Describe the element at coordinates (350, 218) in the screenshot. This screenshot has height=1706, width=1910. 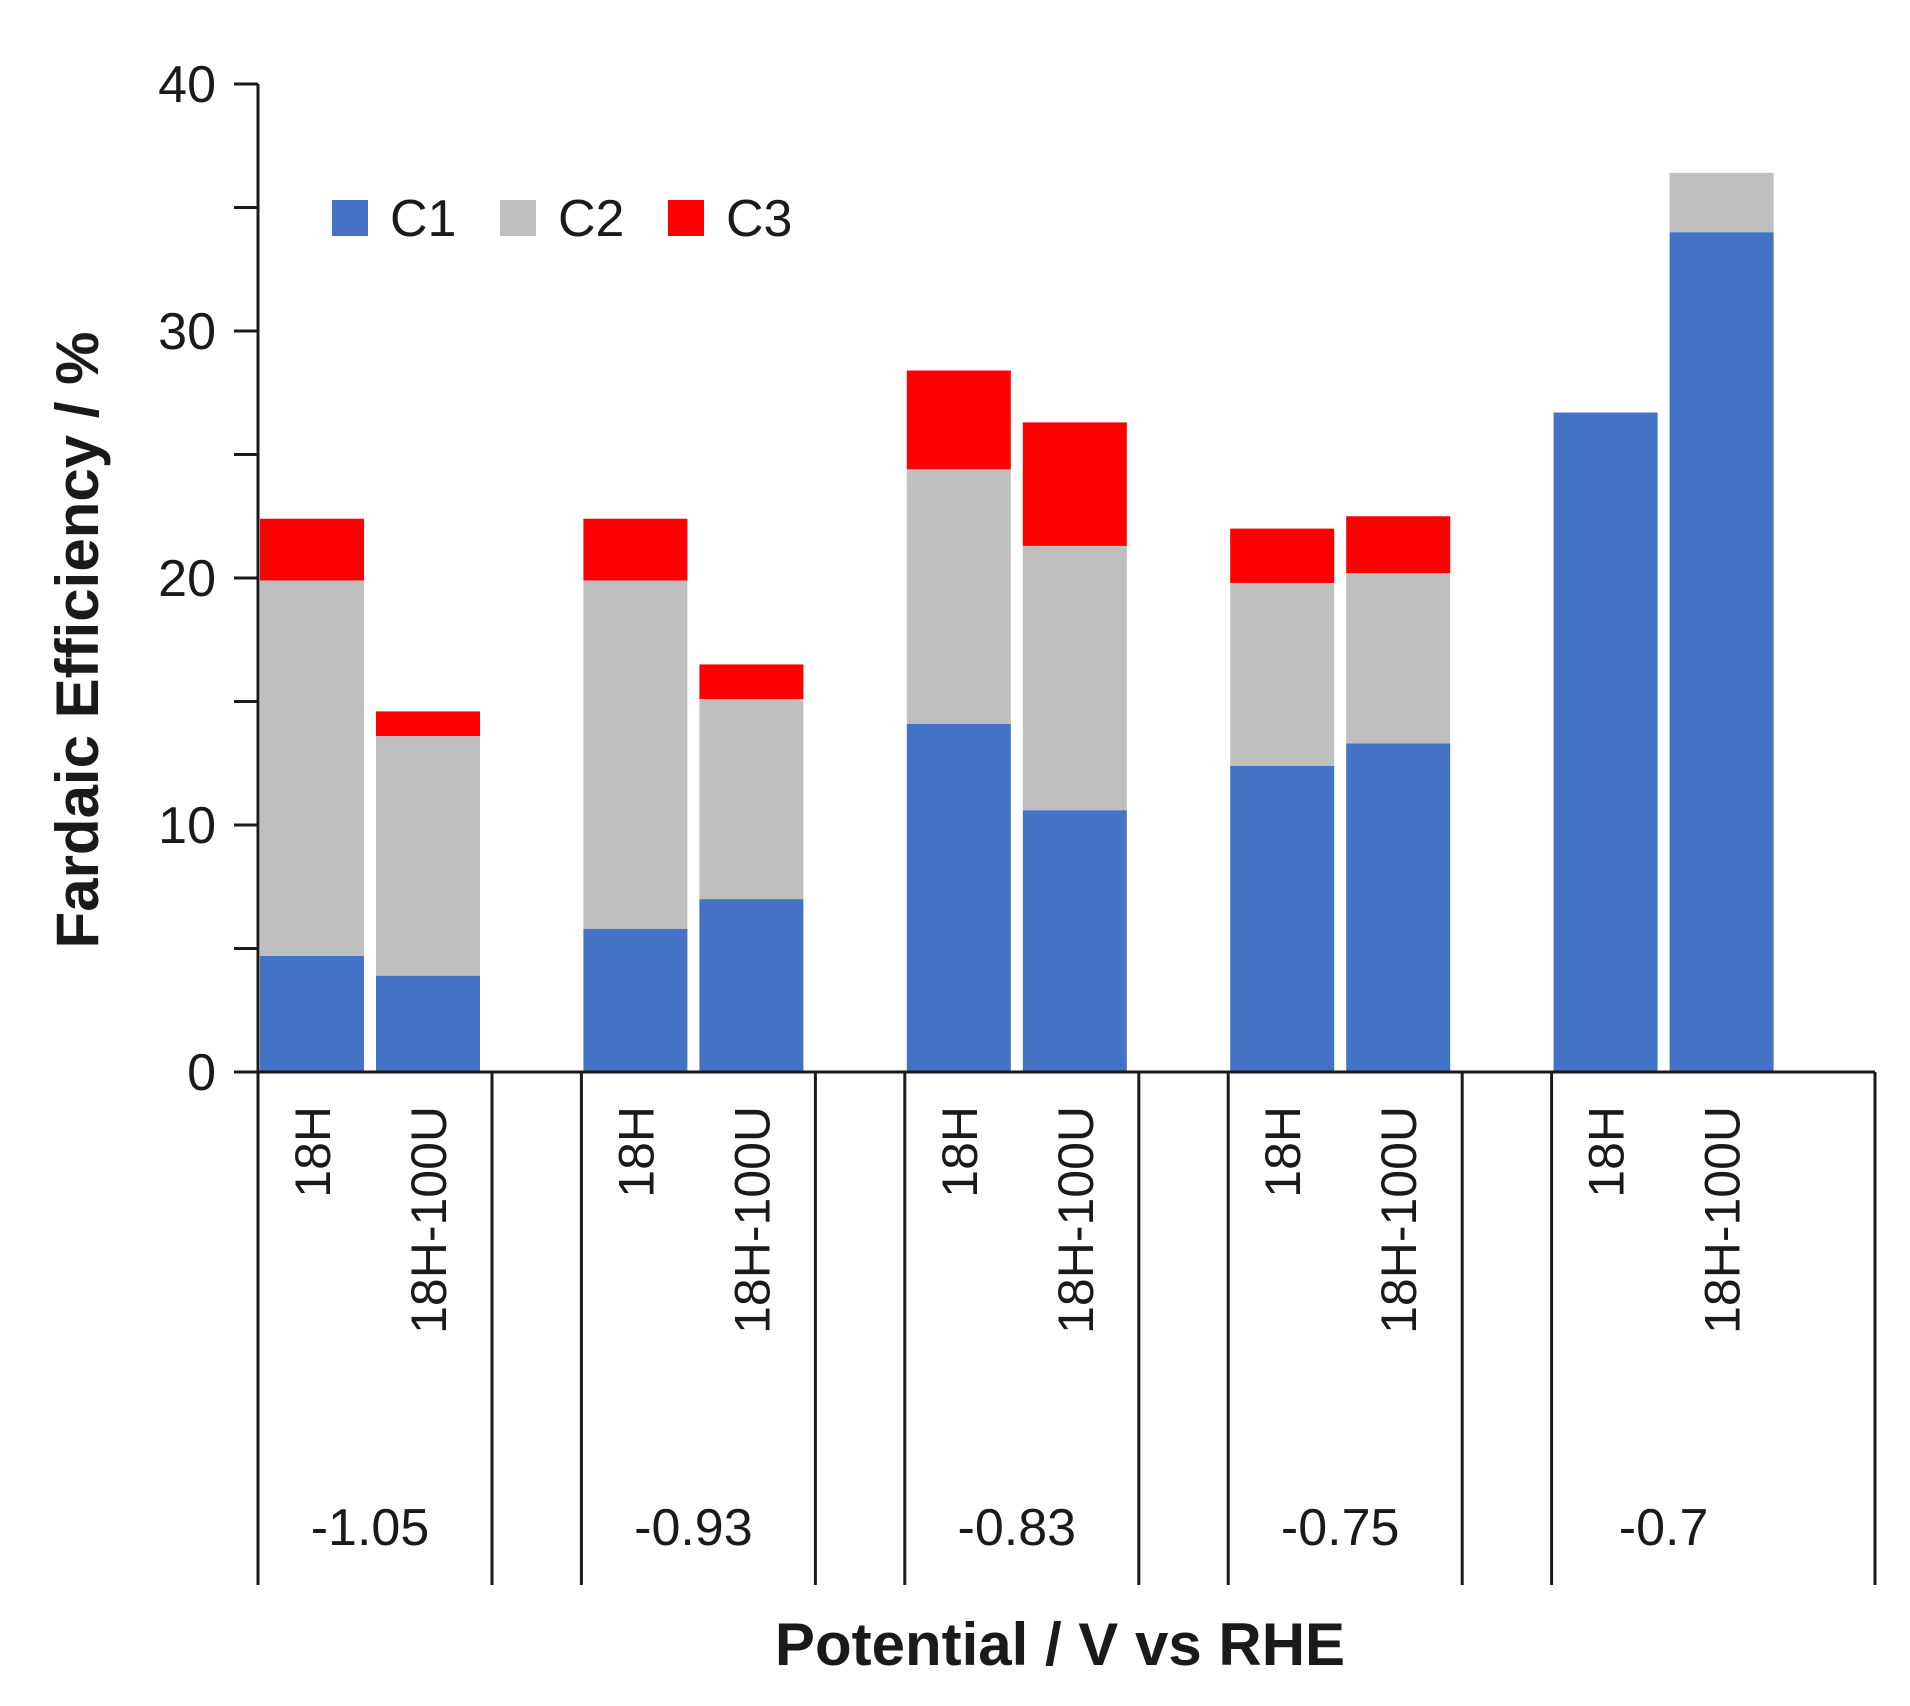
I see `legend-swatch-c1` at that location.